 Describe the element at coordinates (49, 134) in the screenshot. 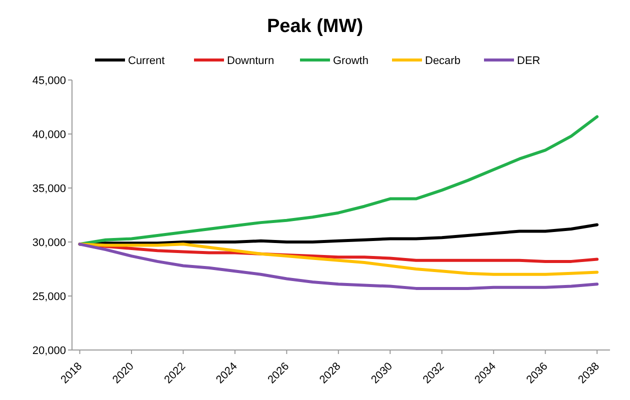

I see `y-tick-label: 40,000` at that location.